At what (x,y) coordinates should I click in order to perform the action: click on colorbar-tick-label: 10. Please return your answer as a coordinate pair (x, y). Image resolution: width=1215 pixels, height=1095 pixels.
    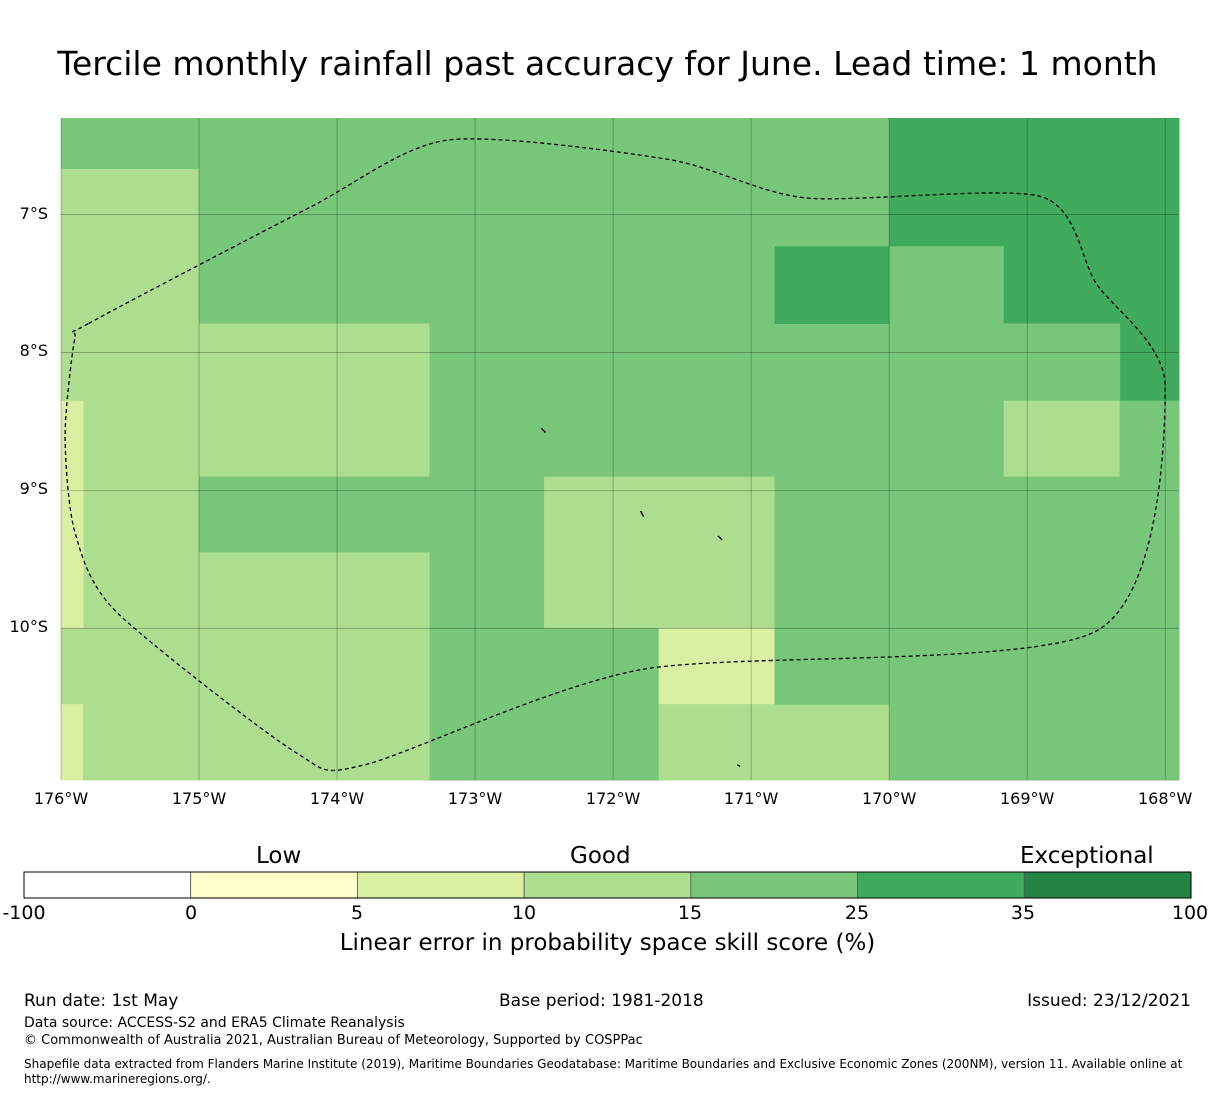
    Looking at the image, I should click on (524, 913).